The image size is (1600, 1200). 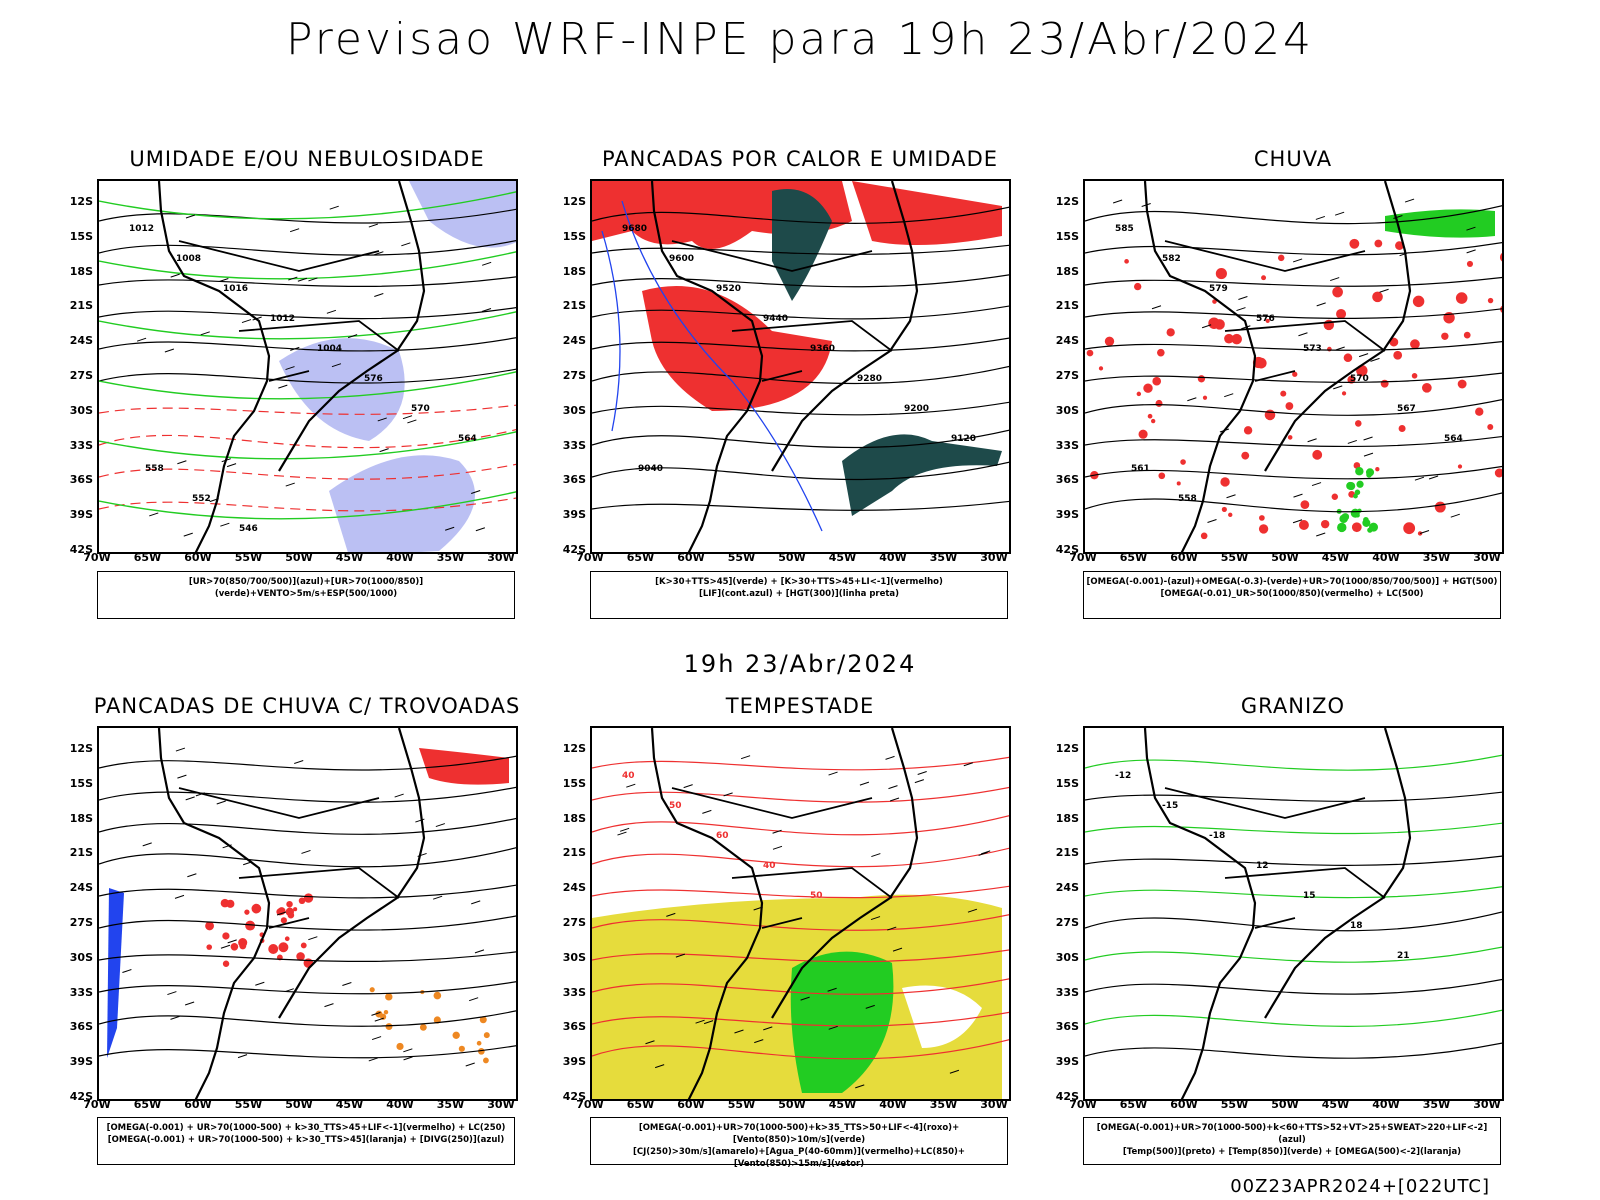 What do you see at coordinates (1262, 866) in the screenshot?
I see `contour-label: 12` at bounding box center [1262, 866].